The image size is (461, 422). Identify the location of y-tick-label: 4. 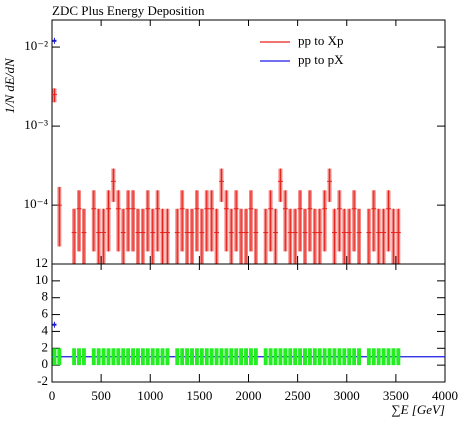
(45, 329).